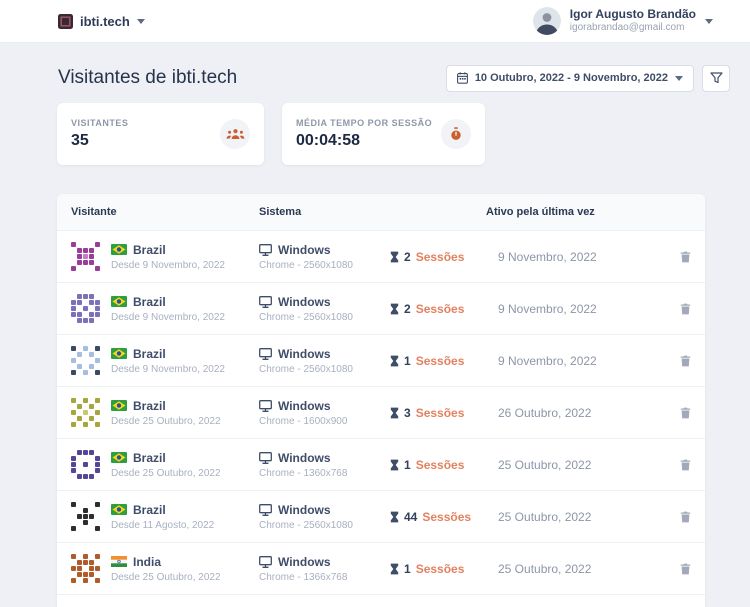 The width and height of the screenshot is (750, 607). I want to click on browser-resolution: Chrome - 1600x900, so click(303, 421).